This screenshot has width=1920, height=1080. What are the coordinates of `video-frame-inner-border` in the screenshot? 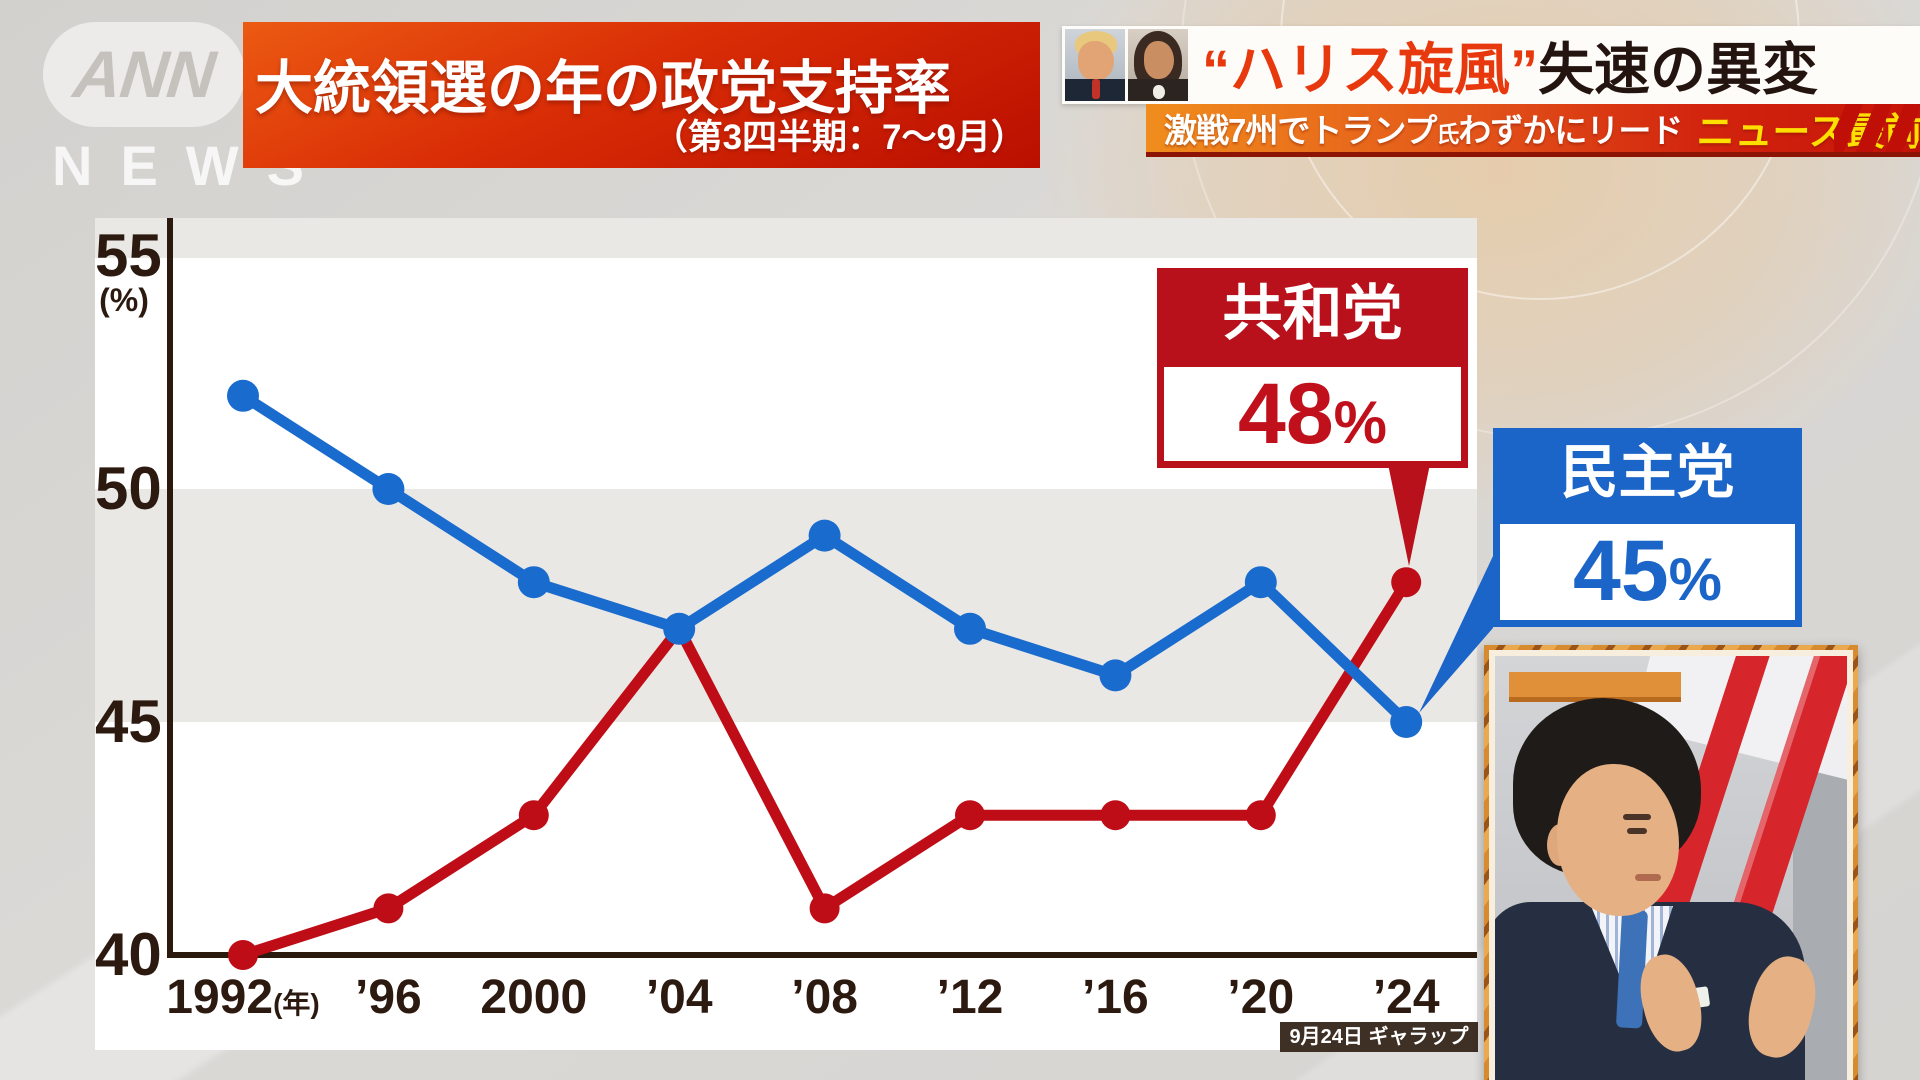 It's located at (1671, 865).